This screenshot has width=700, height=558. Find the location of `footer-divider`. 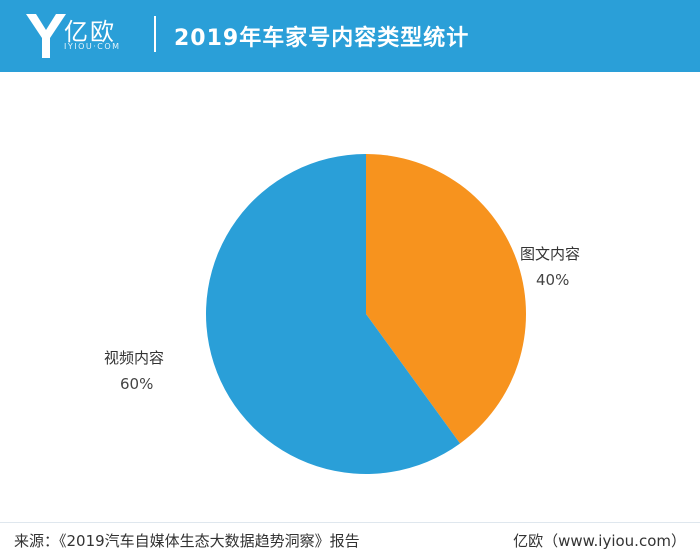

footer-divider is located at coordinates (350, 522).